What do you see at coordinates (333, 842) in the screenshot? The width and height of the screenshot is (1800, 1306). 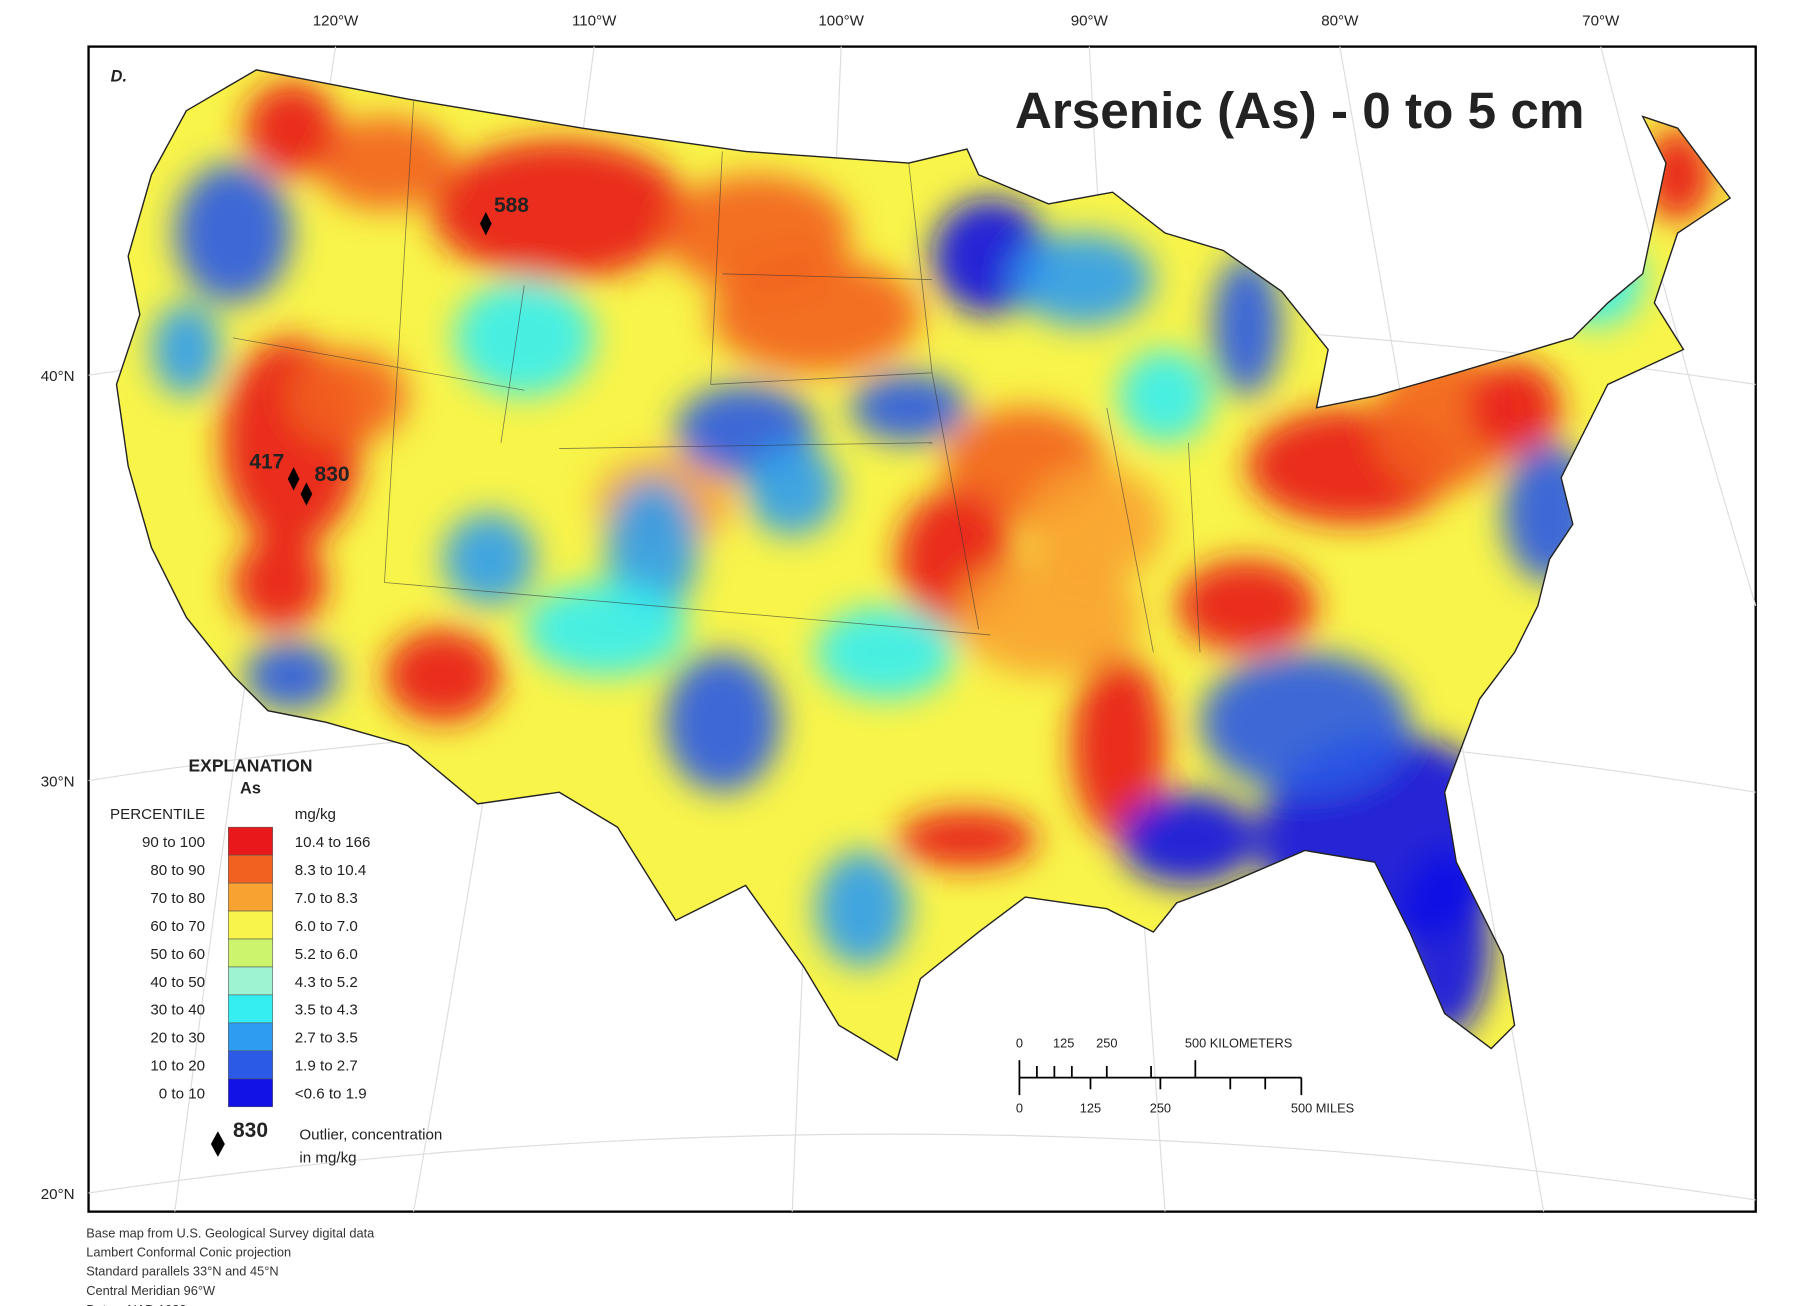 I see `legend-range: 10.4 to 166` at bounding box center [333, 842].